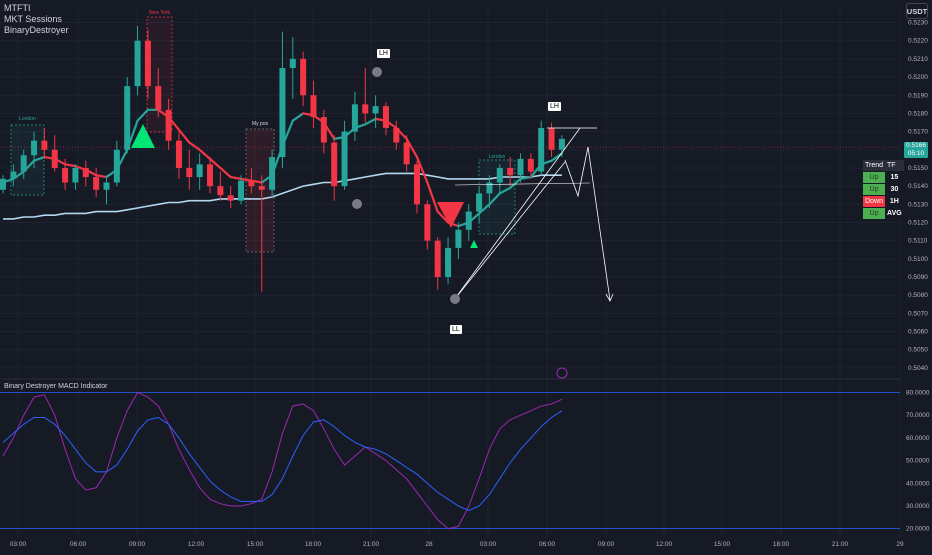 The width and height of the screenshot is (932, 555). What do you see at coordinates (313, 544) in the screenshot?
I see `time-tick-label: 18:00` at bounding box center [313, 544].